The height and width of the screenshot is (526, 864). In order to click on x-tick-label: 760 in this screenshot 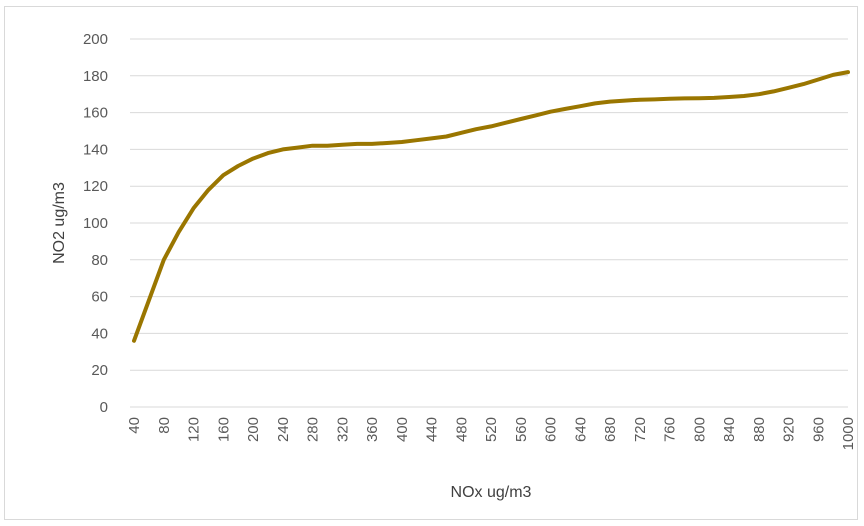, I will do `click(670, 429)`.